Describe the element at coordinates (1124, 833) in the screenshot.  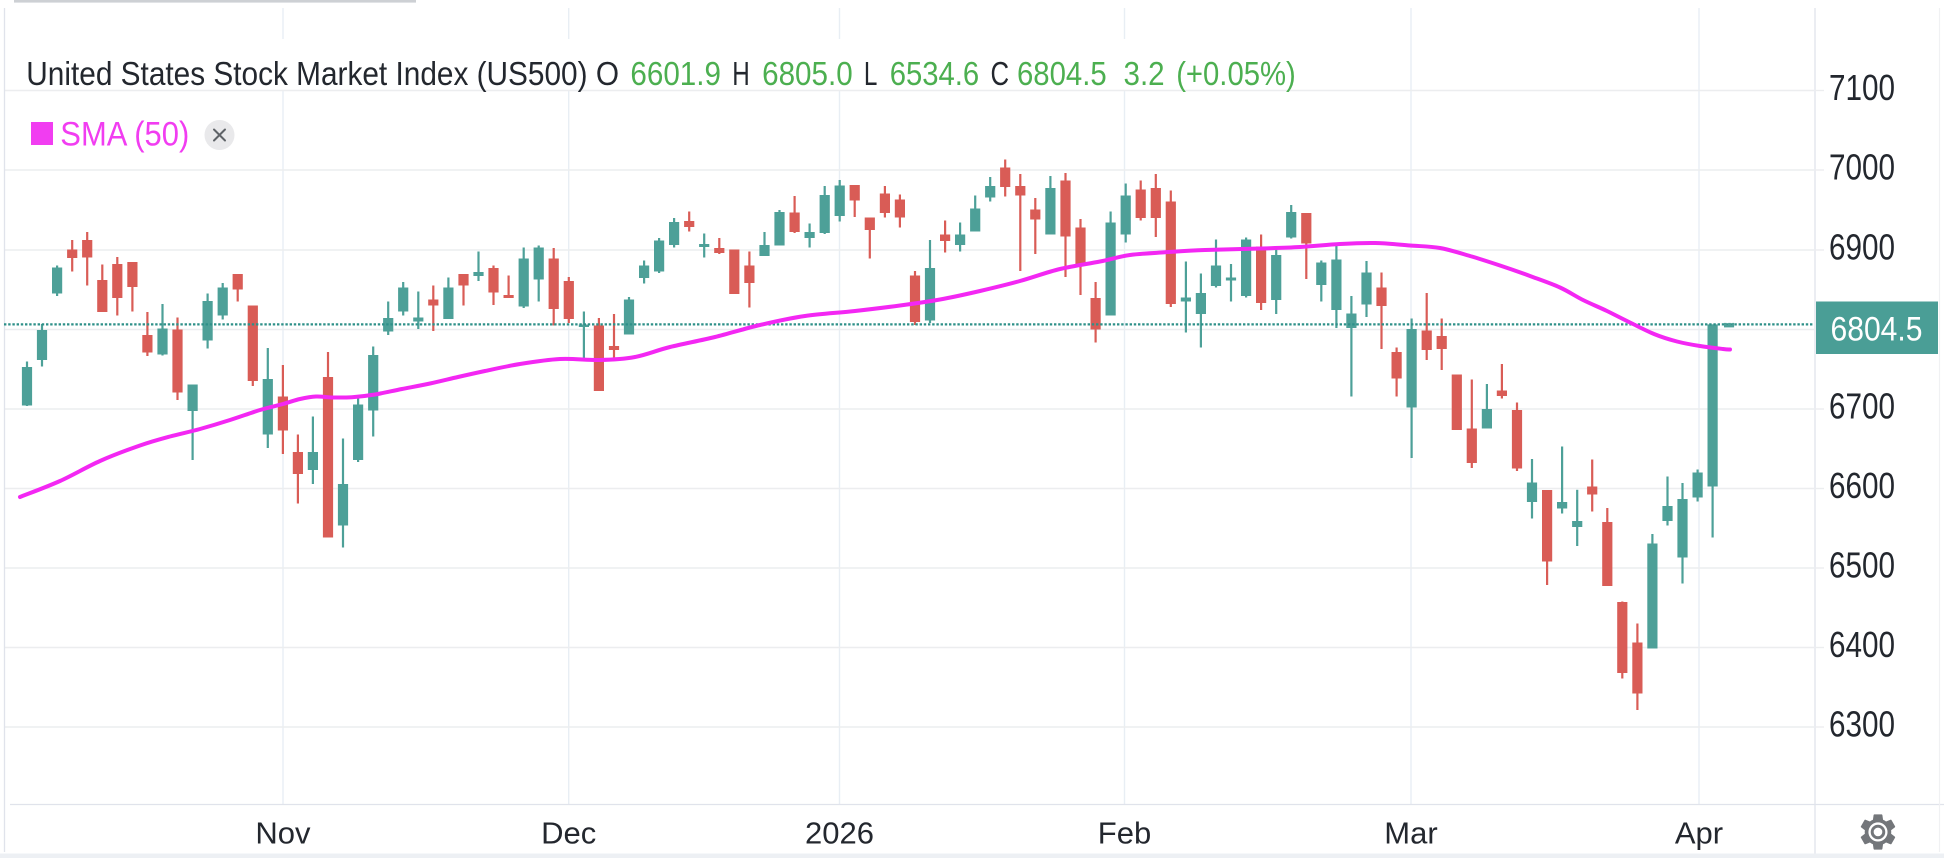
I see `svg-text: Feb` at that location.